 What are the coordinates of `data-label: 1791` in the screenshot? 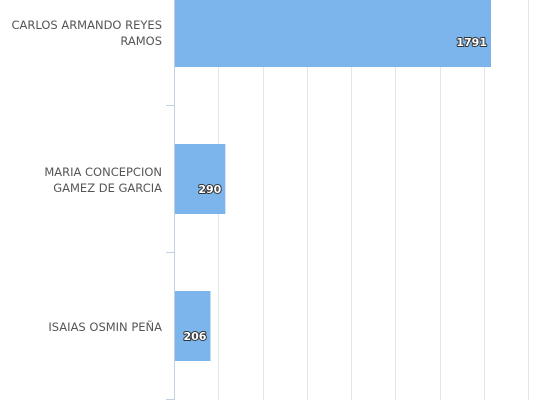 It's located at (471, 42).